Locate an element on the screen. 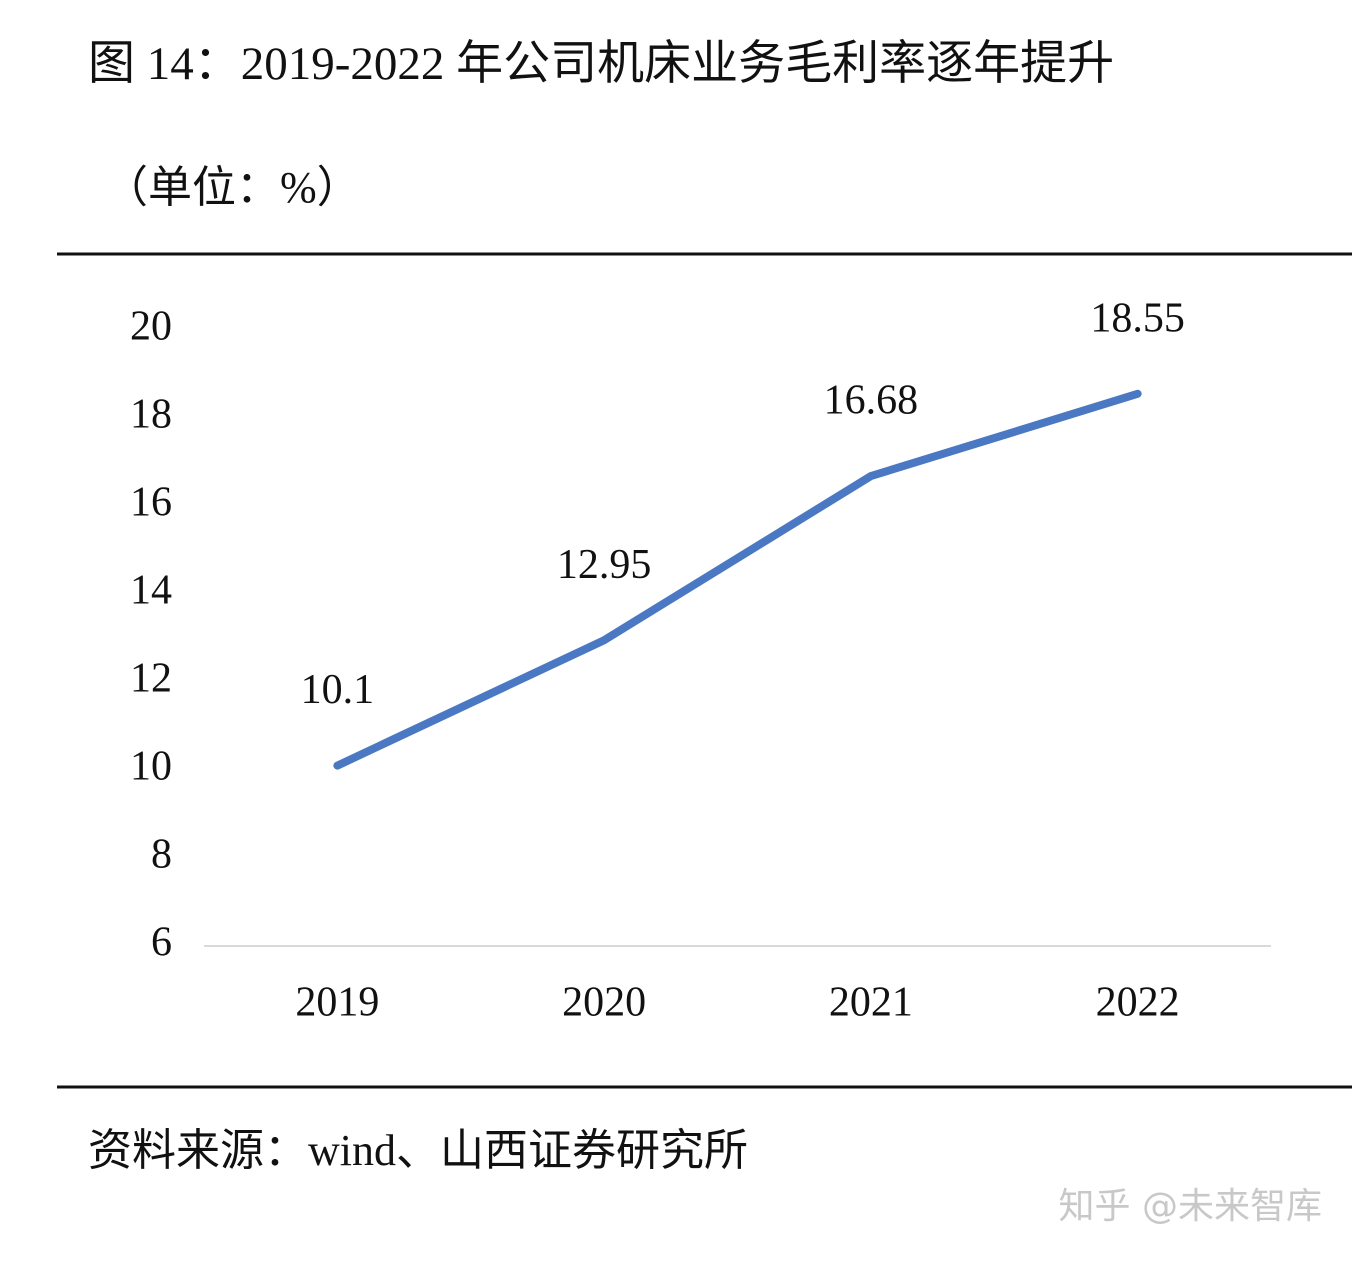 The image size is (1356, 1262). x-tick-label: 2020 is located at coordinates (604, 1003).